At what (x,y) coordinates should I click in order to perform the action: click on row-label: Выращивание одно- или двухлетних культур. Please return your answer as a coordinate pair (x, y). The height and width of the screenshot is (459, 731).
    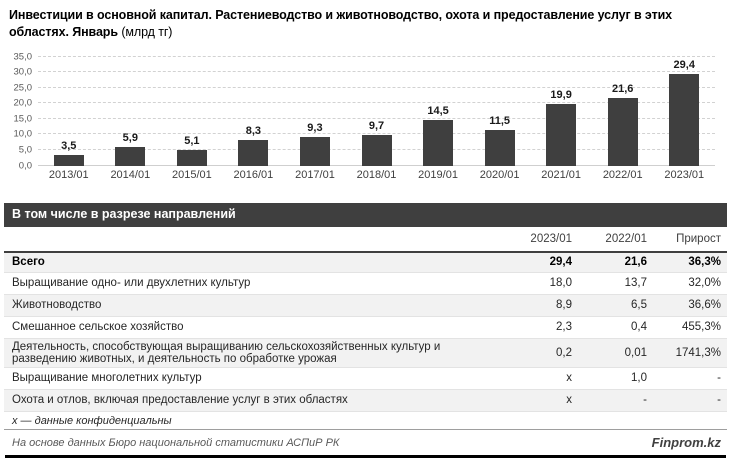
    Looking at the image, I should click on (131, 283).